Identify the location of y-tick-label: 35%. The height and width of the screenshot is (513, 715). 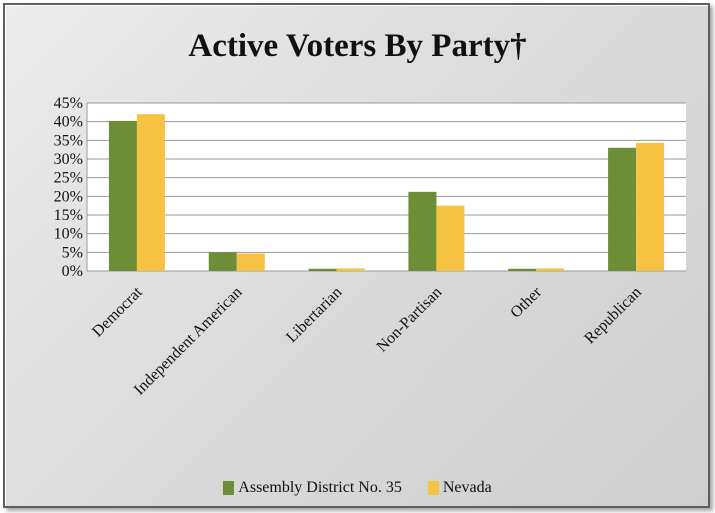
(68, 140).